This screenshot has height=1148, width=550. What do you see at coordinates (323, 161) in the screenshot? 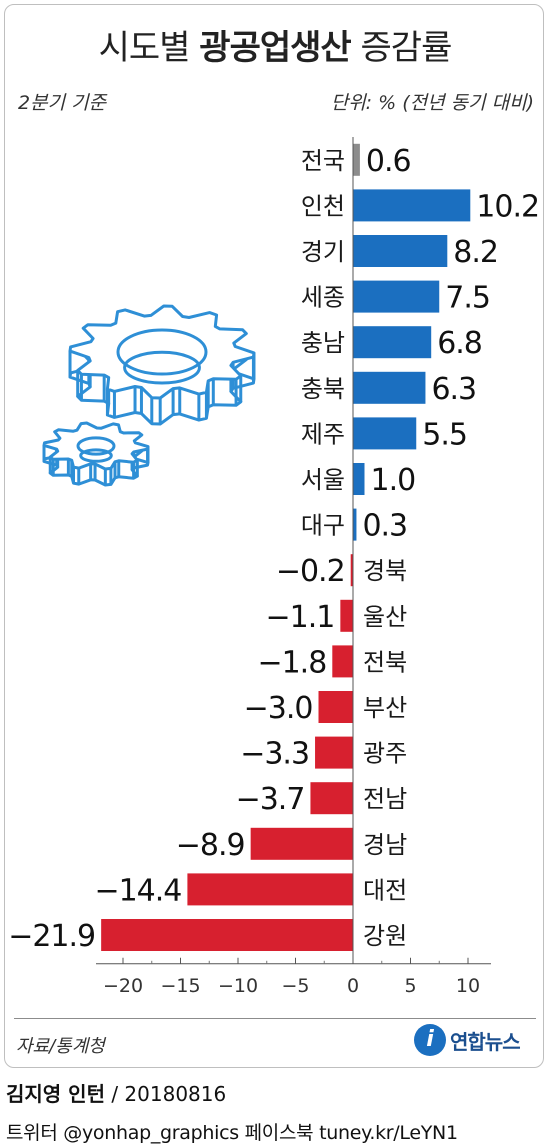
I see `category-label: 전국` at bounding box center [323, 161].